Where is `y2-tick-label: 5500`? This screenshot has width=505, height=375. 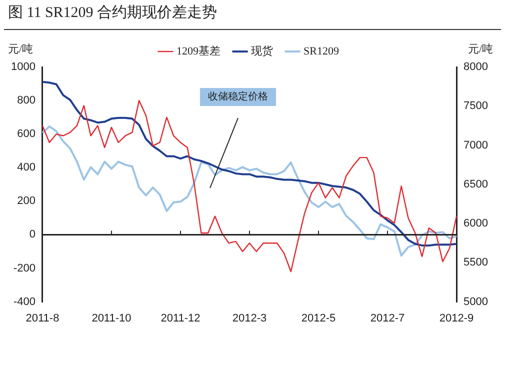 y2-tick-label: 5500 is located at coordinates (476, 262).